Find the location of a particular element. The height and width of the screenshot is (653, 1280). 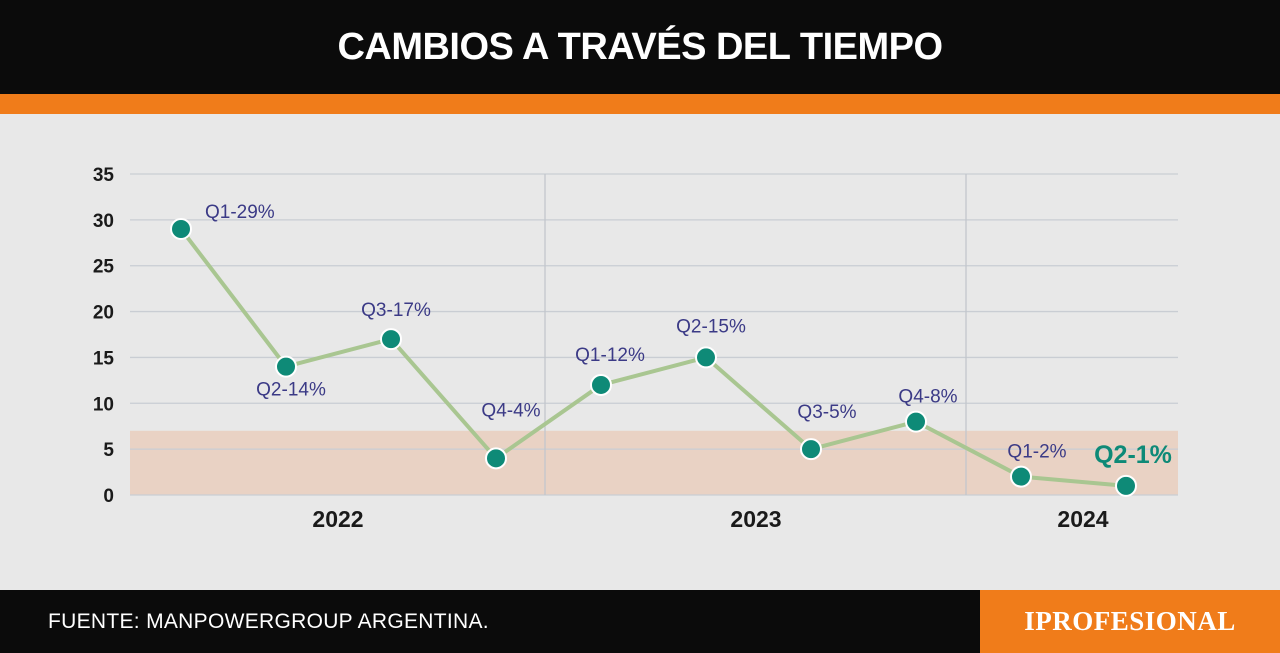

y-tick-label: 35 is located at coordinates (104, 175).